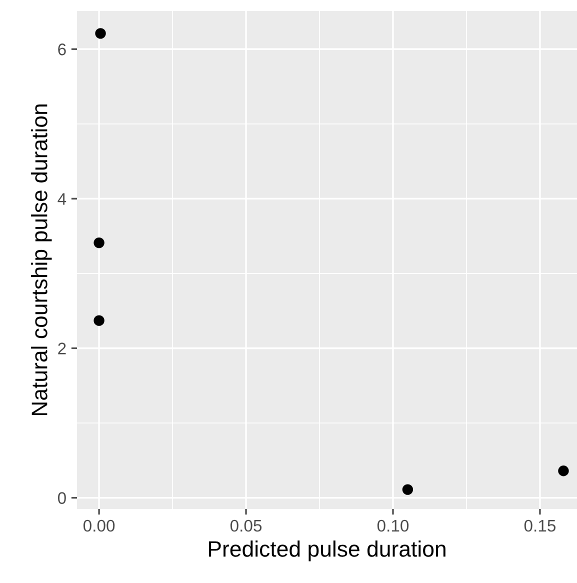 The width and height of the screenshot is (577, 583). Describe the element at coordinates (99, 526) in the screenshot. I see `x-tick-label: 0.00` at that location.